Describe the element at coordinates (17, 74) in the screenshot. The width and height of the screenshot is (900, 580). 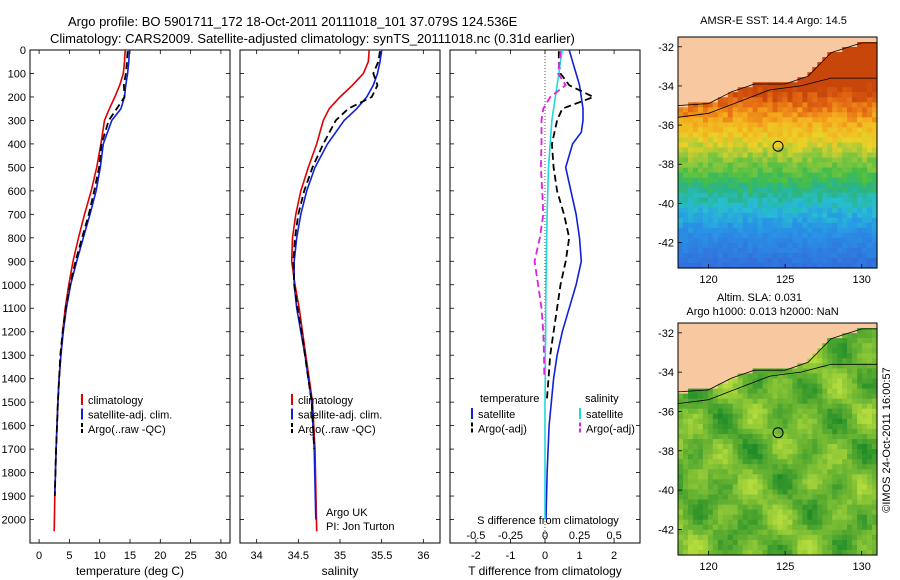
I see `y-tick-label: 100` at that location.